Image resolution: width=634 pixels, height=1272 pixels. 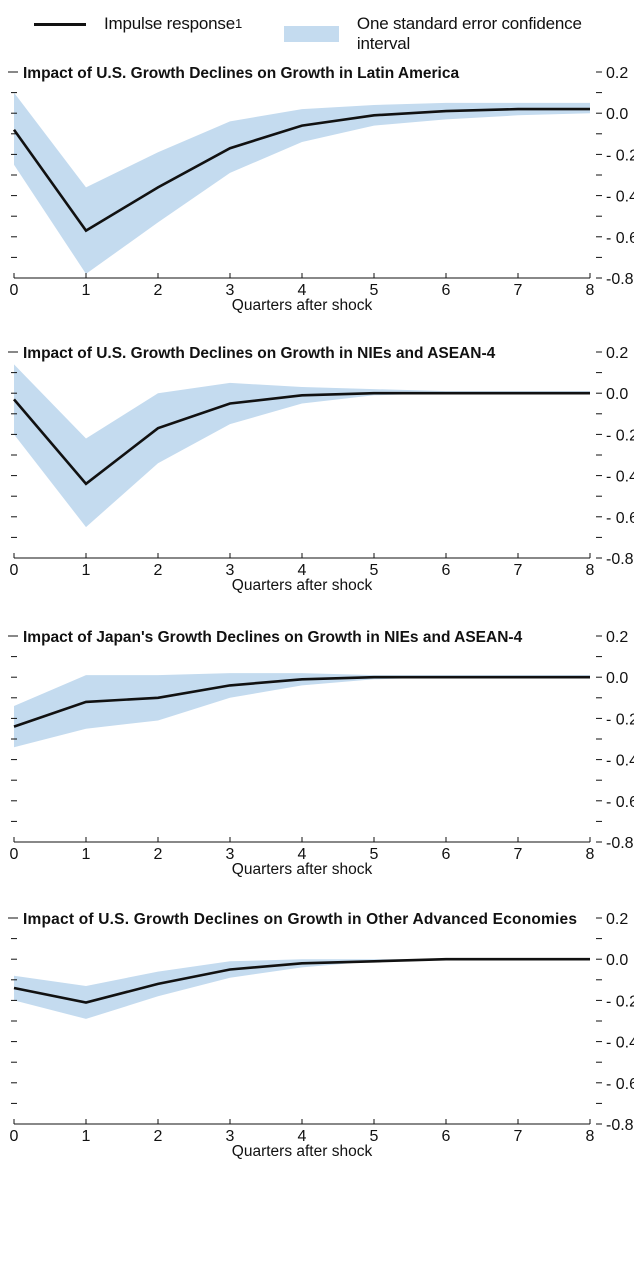 What do you see at coordinates (60, 24) in the screenshot?
I see `legend-line-swatch` at bounding box center [60, 24].